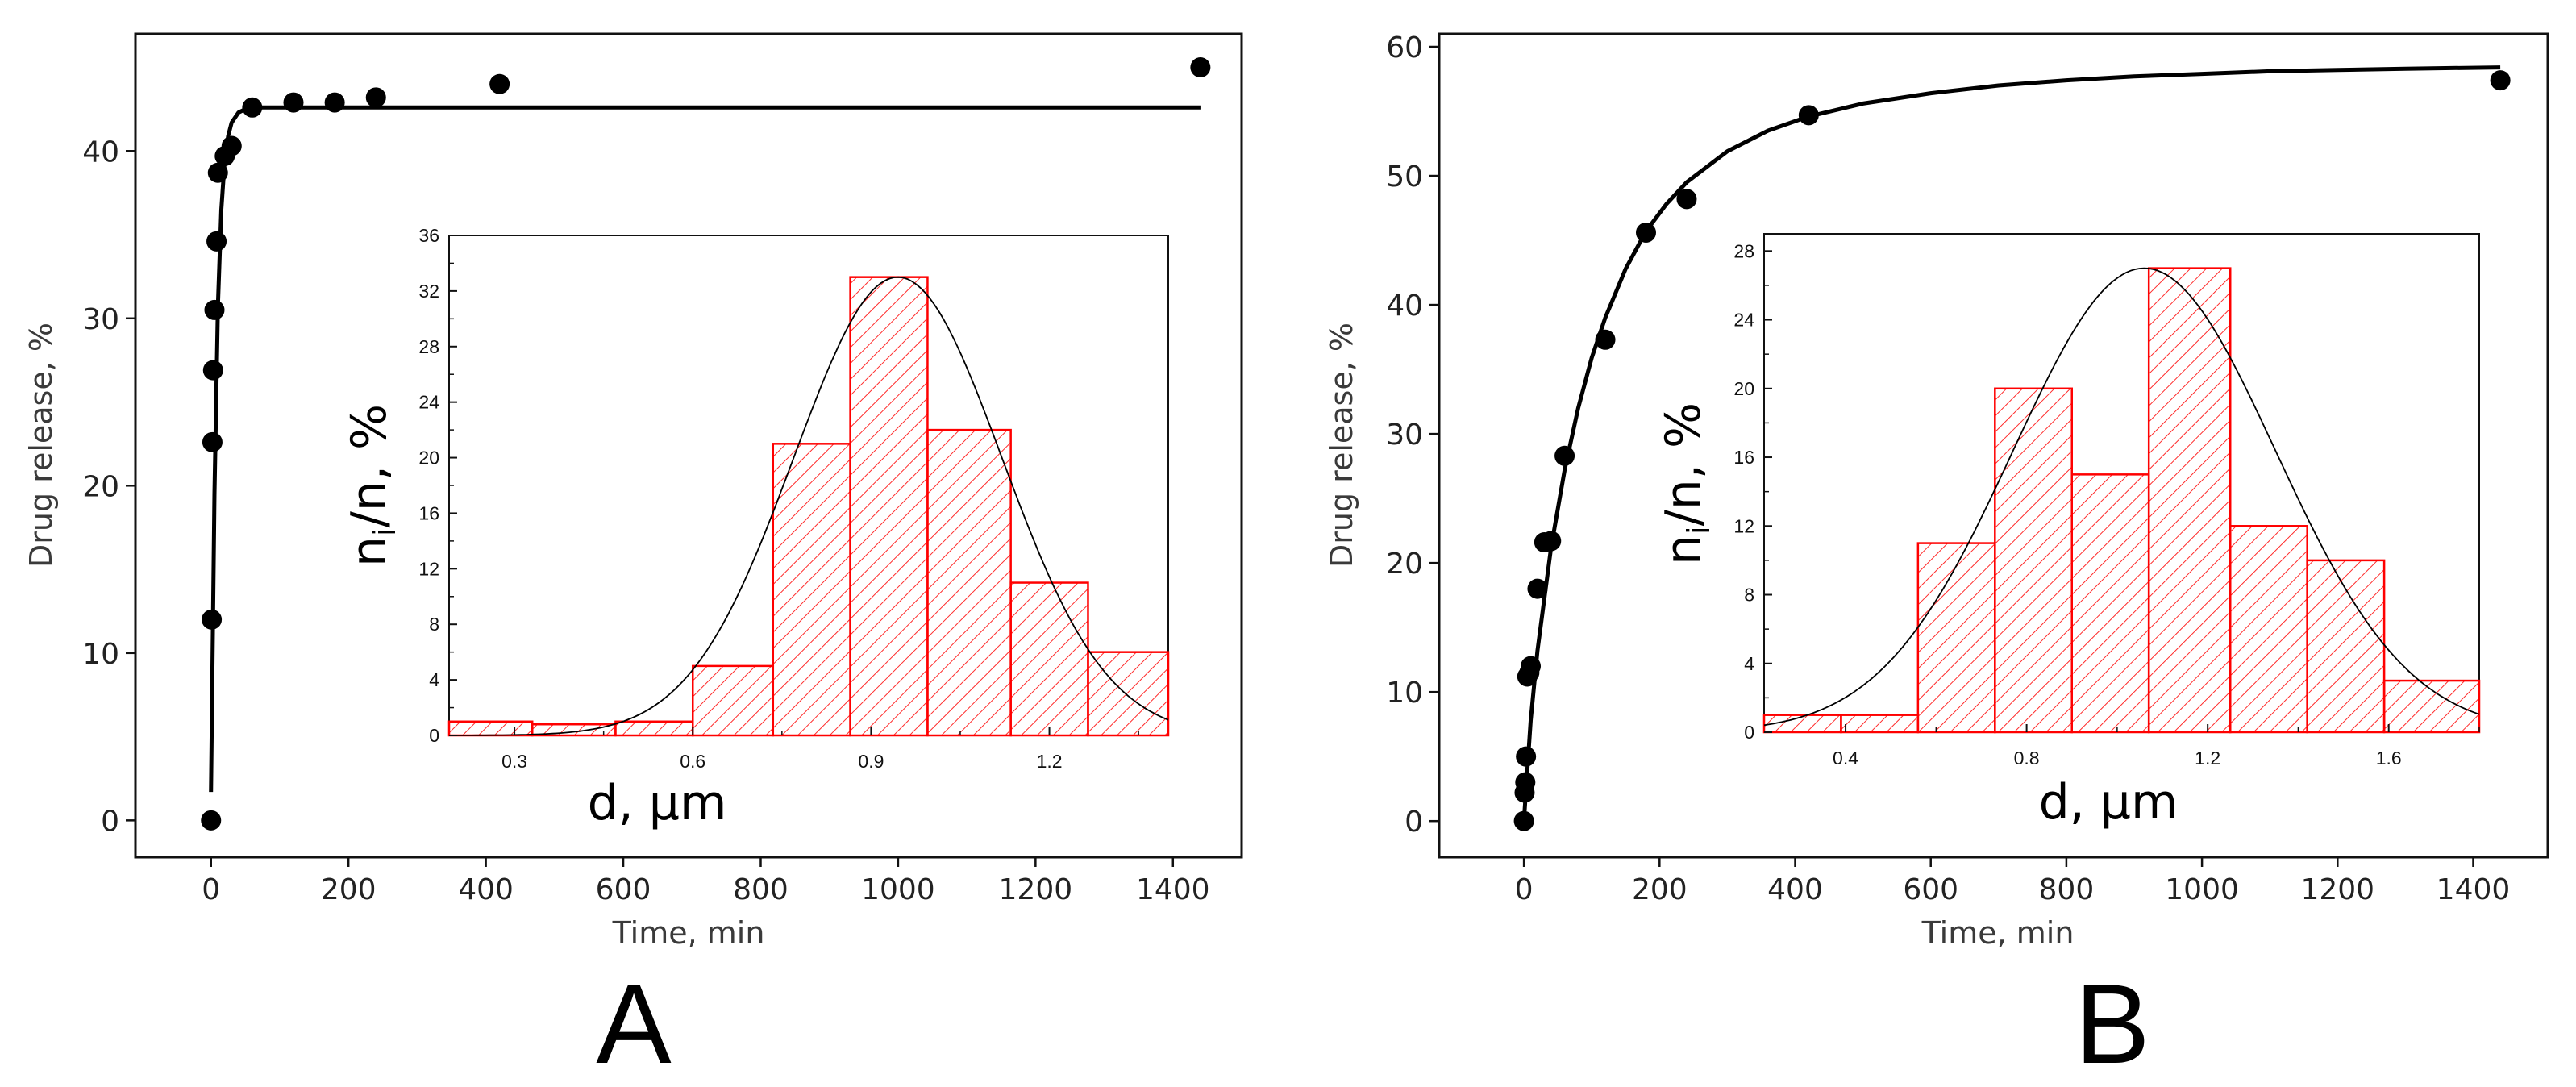 The height and width of the screenshot is (1087, 2576). I want to click on x-tick-label: 200, so click(349, 889).